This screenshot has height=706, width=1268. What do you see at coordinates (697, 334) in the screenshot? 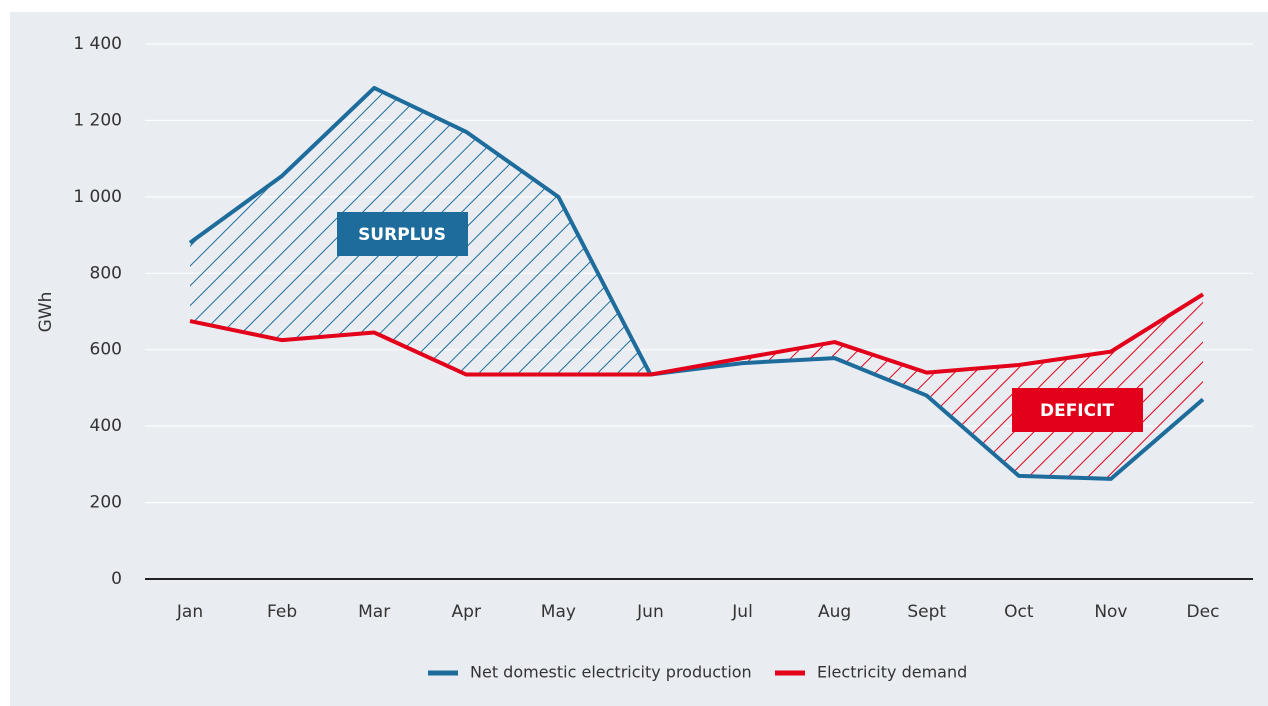
I see `series-line` at bounding box center [697, 334].